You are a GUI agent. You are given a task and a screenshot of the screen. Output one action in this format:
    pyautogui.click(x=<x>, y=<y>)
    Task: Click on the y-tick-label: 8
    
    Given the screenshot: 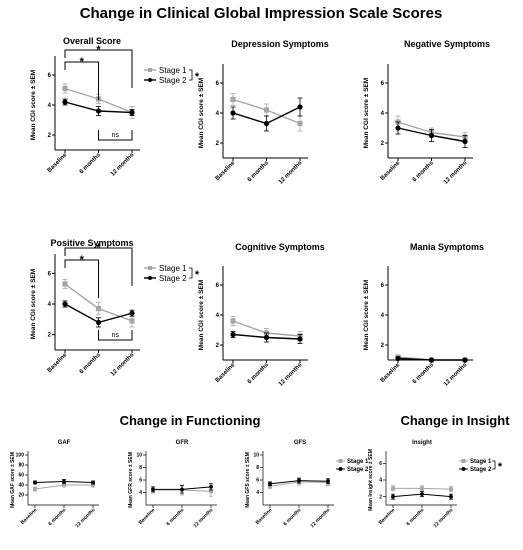 What is the action you would take?
    pyautogui.click(x=140, y=468)
    